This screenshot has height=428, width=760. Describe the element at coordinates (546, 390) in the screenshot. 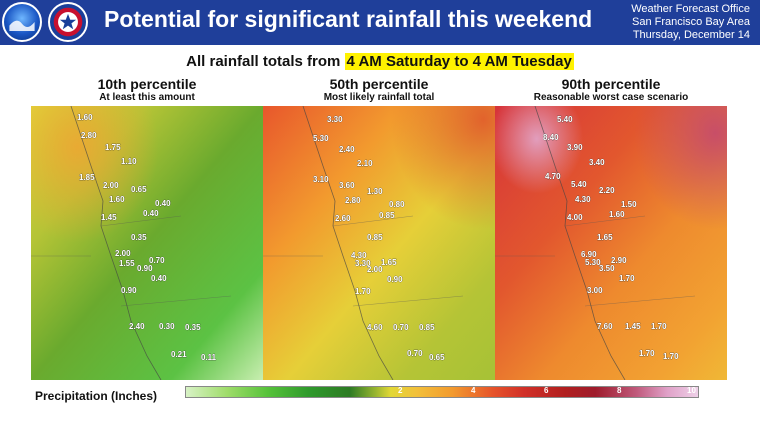

I see `legend-tick: 6` at that location.